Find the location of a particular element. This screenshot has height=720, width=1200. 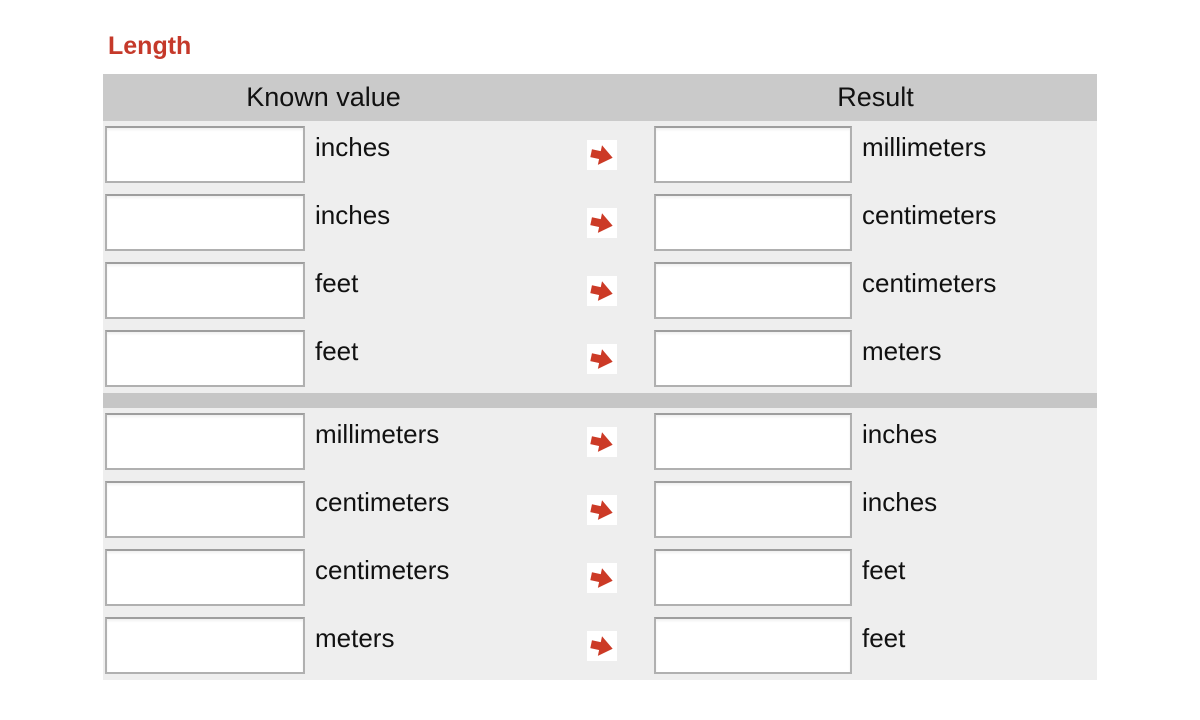

conversion-row: feet centimeters is located at coordinates (600, 291).